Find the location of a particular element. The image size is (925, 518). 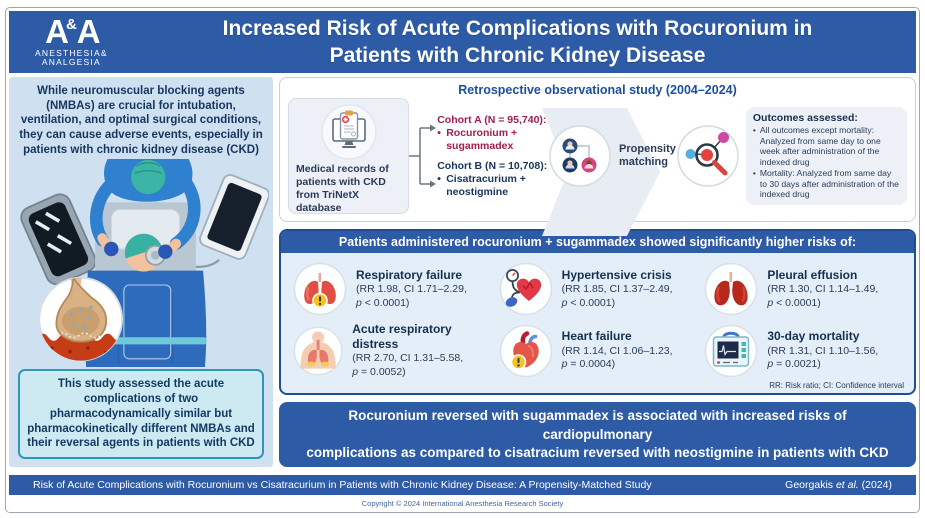

result-stat: (RR 1.30, CI 1.14–1.49, is located at coordinates (823, 289).